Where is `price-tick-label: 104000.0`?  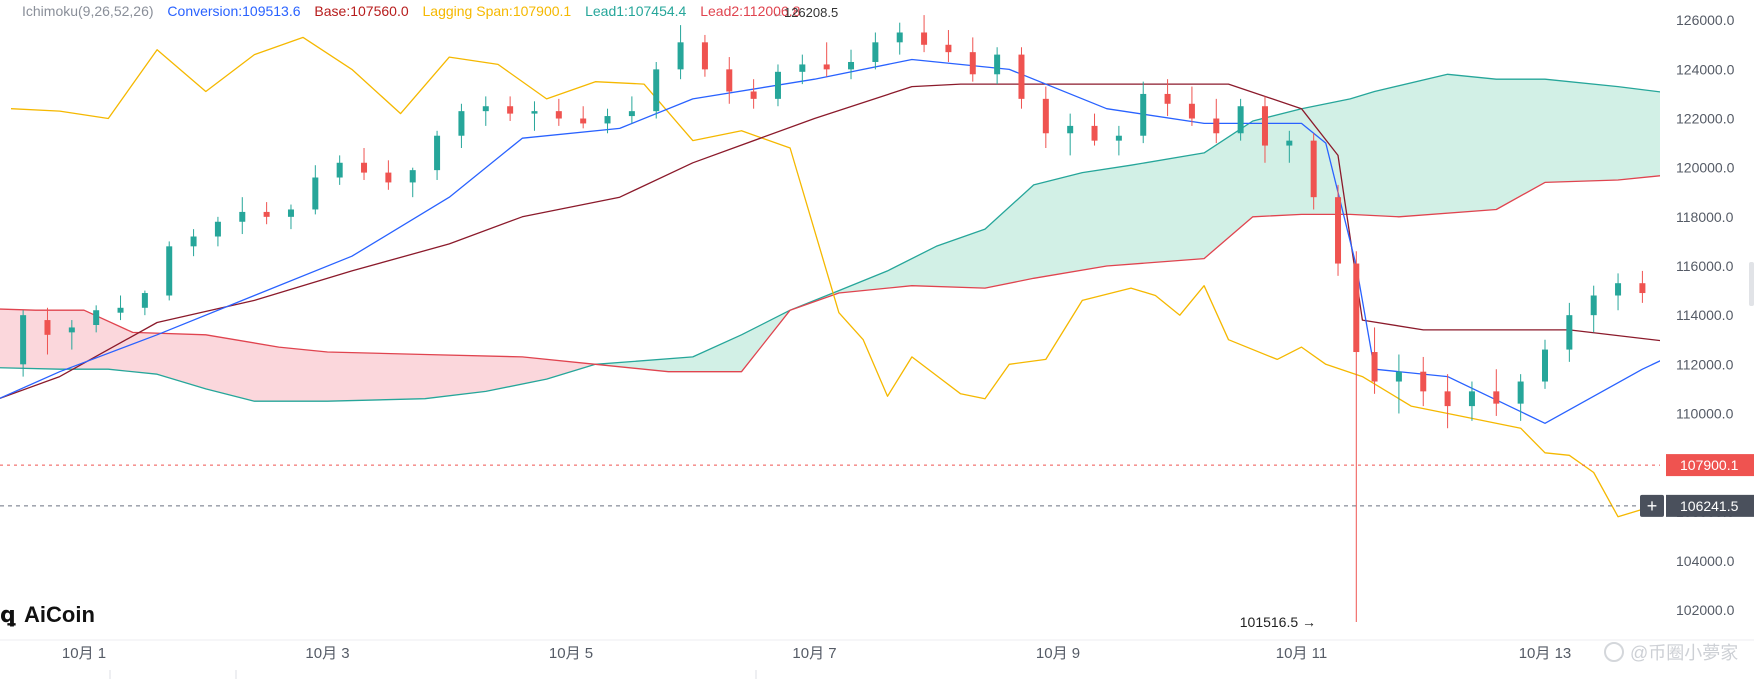
price-tick-label: 104000.0 is located at coordinates (1705, 561).